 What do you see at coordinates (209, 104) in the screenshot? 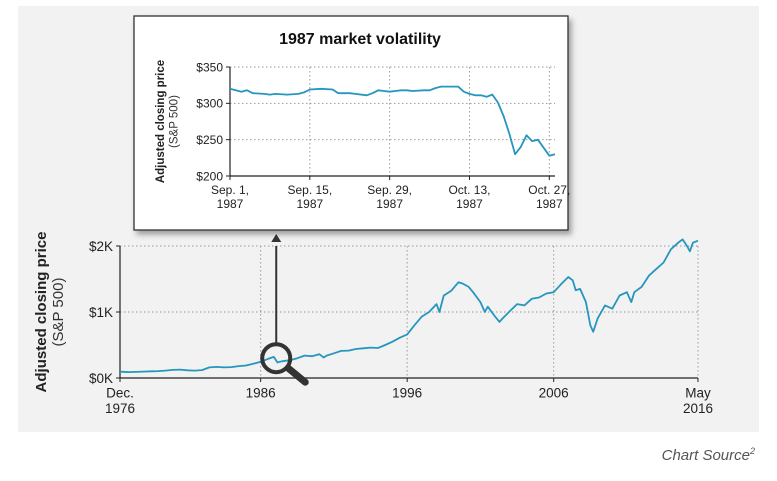
I see `y-tick-label: $300` at bounding box center [209, 104].